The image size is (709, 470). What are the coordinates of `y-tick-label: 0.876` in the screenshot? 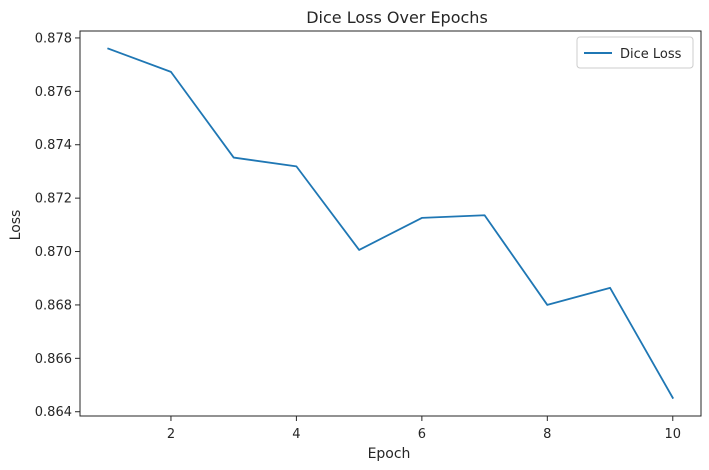 It's located at (53, 92).